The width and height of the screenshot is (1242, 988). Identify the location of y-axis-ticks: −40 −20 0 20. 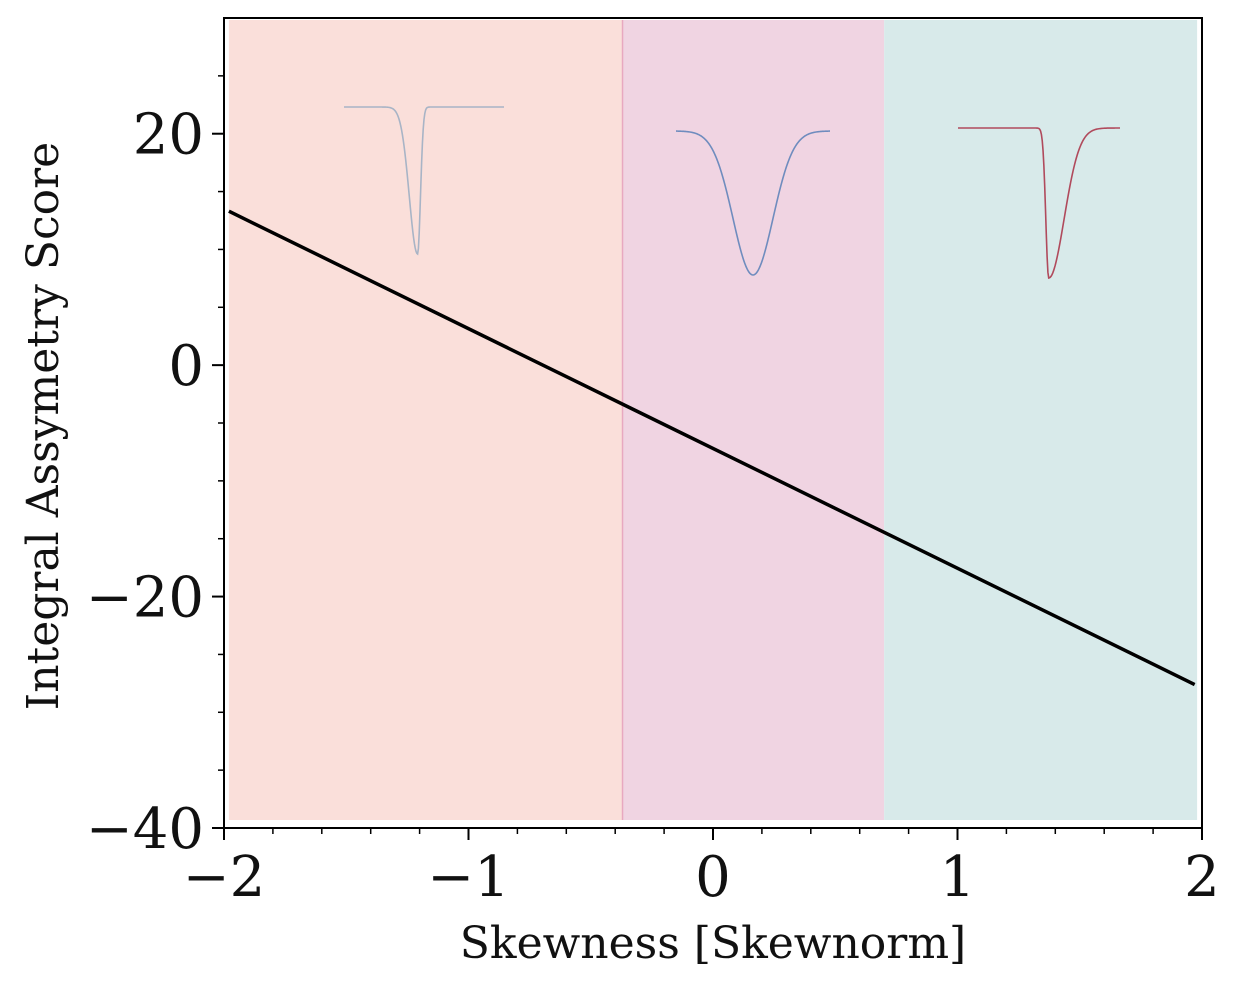
(155, 468).